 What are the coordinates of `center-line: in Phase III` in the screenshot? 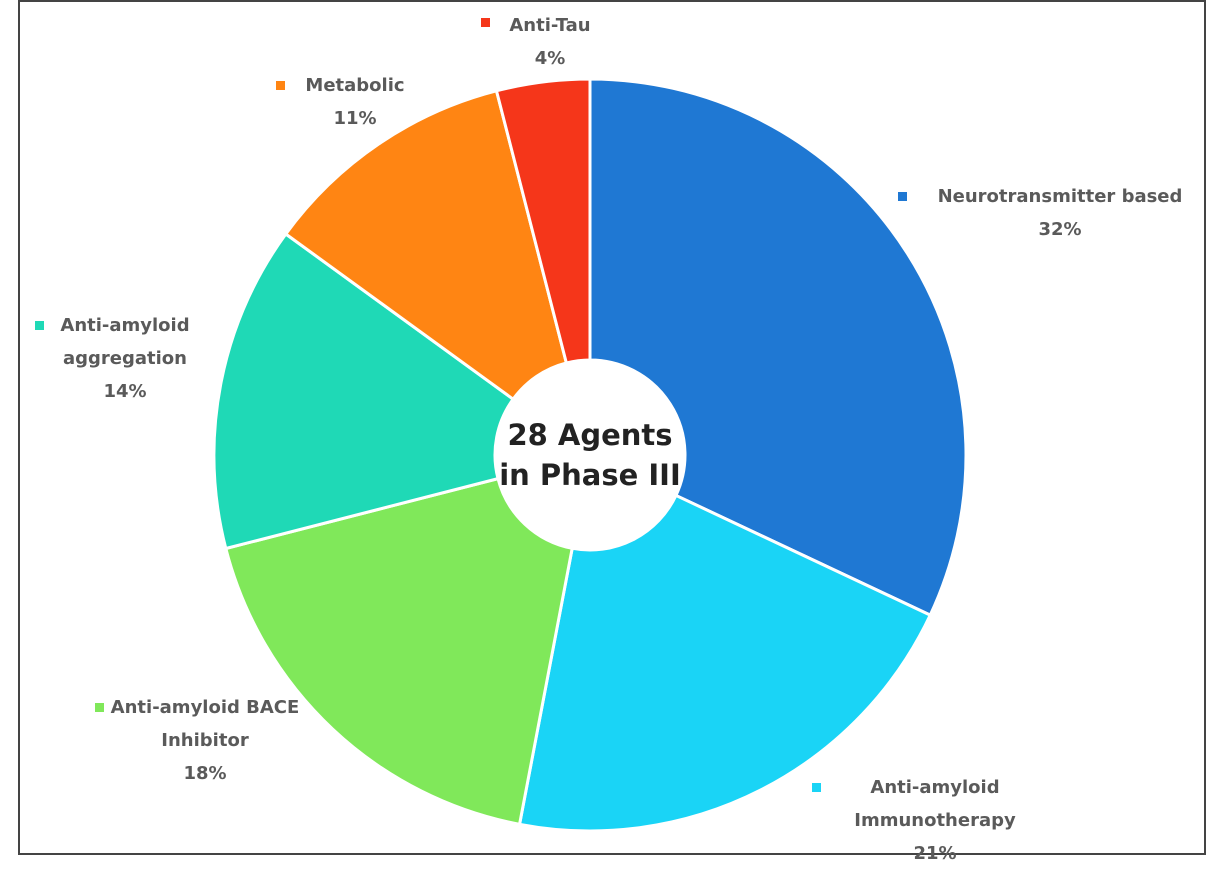 It's located at (590, 475).